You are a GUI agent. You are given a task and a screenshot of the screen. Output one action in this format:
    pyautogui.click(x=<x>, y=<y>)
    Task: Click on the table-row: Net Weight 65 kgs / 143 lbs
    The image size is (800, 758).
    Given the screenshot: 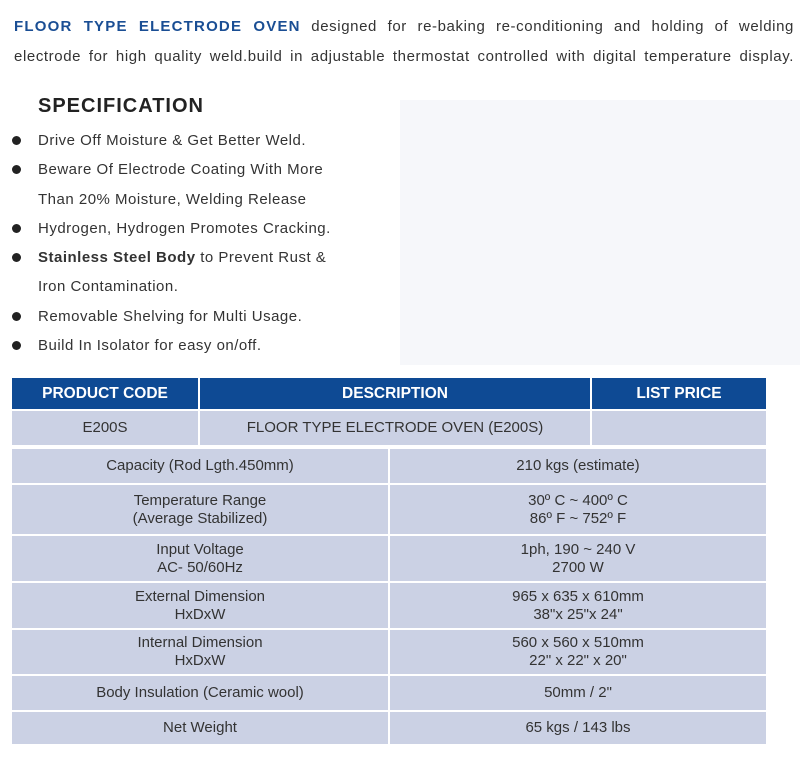 What is the action you would take?
    pyautogui.click(x=389, y=728)
    